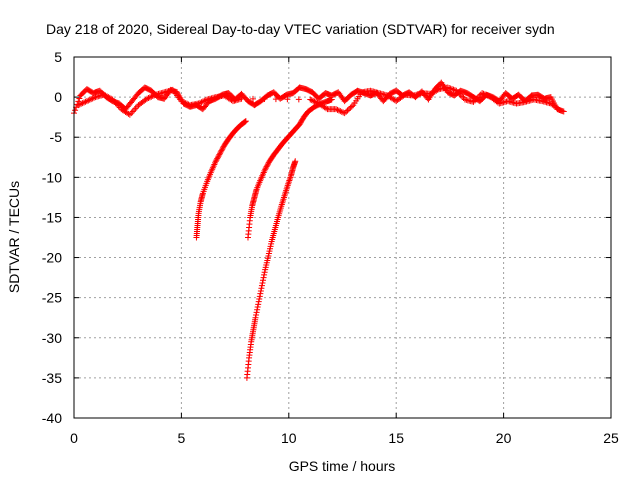  I want to click on y-tick-label: 0, so click(58, 97).